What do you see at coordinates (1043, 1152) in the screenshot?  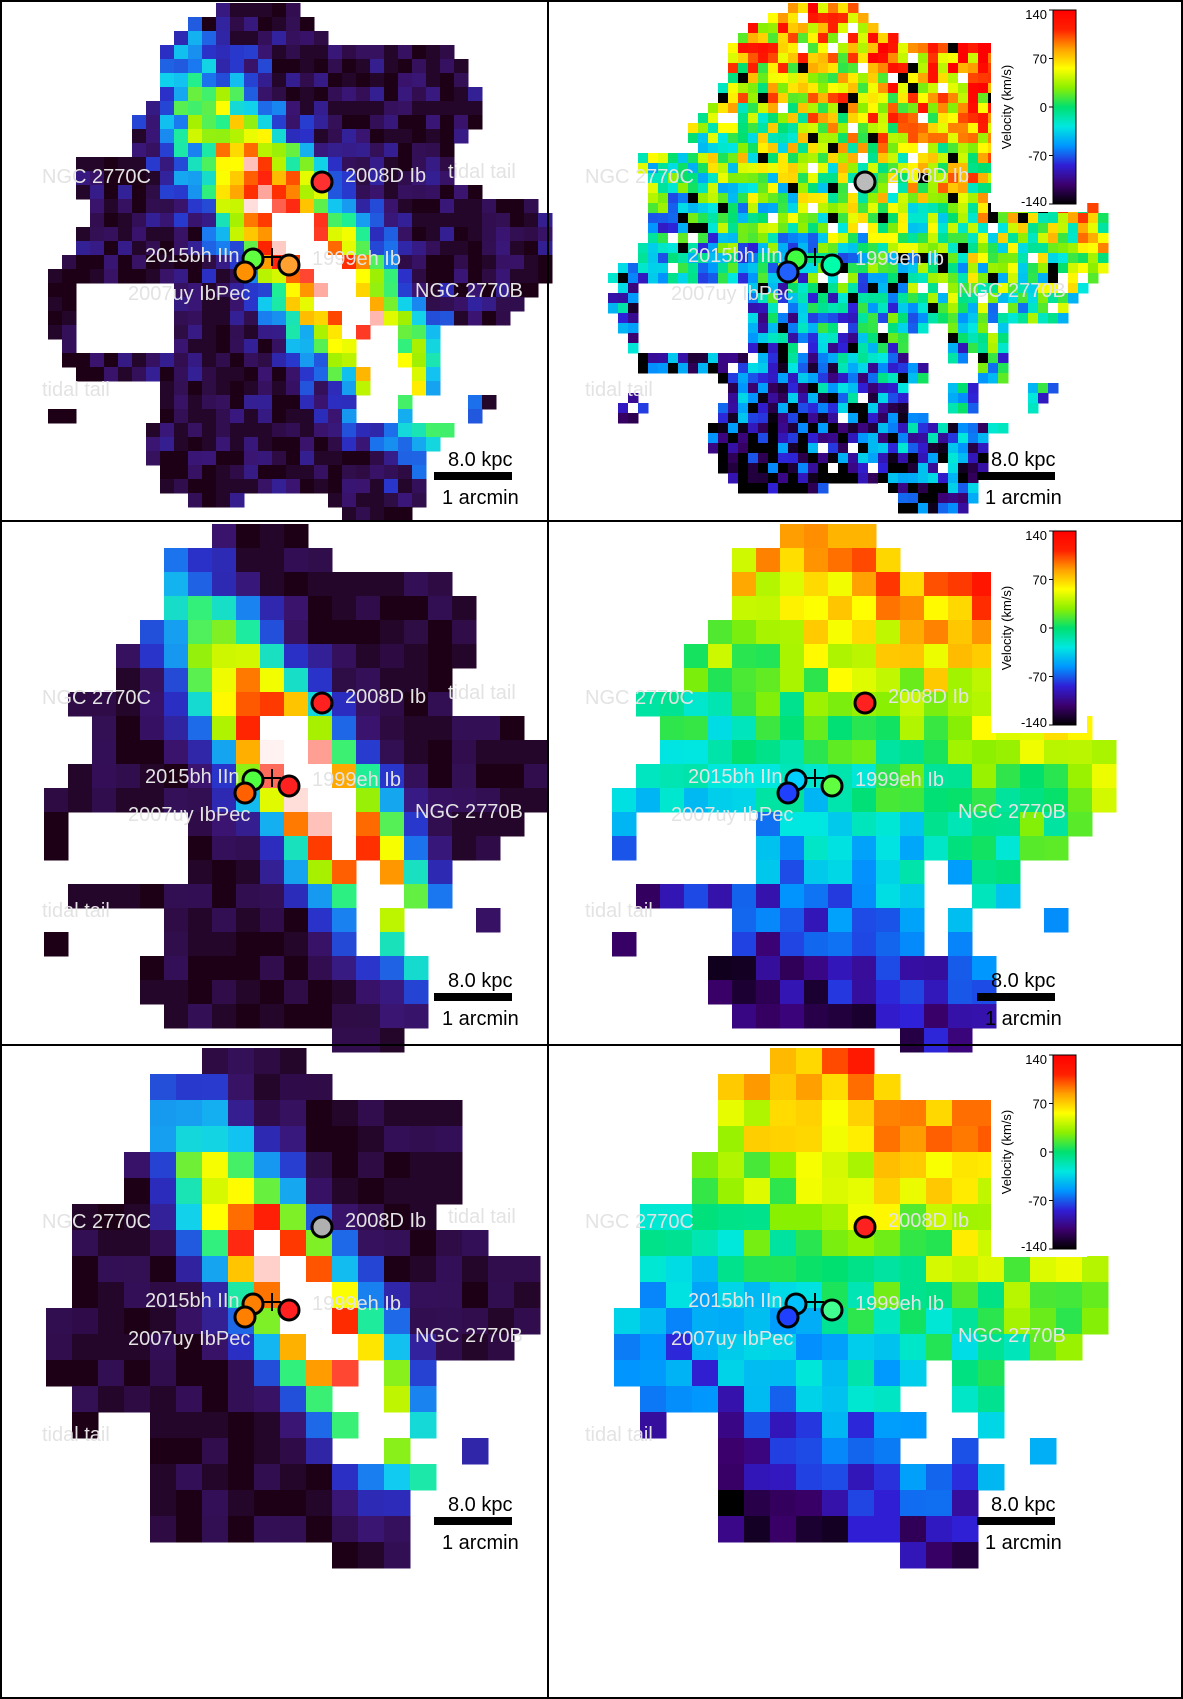 I see `colorbar-tick-label: 0` at bounding box center [1043, 1152].